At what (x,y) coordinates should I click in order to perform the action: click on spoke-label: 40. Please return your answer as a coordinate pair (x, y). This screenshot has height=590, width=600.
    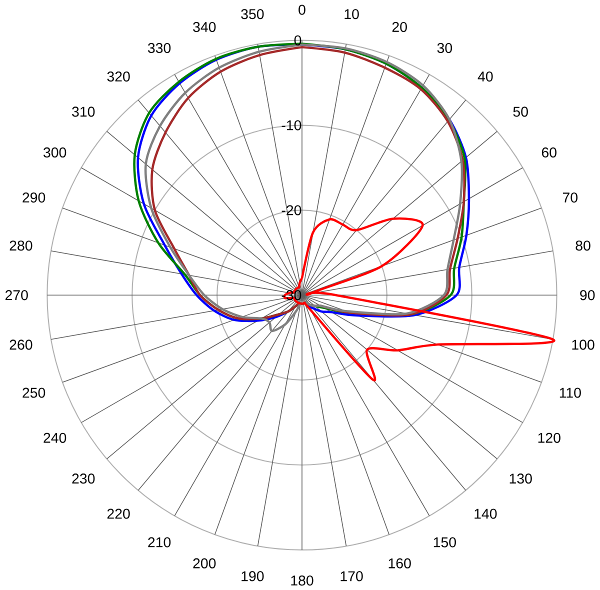
    Looking at the image, I should click on (485, 76).